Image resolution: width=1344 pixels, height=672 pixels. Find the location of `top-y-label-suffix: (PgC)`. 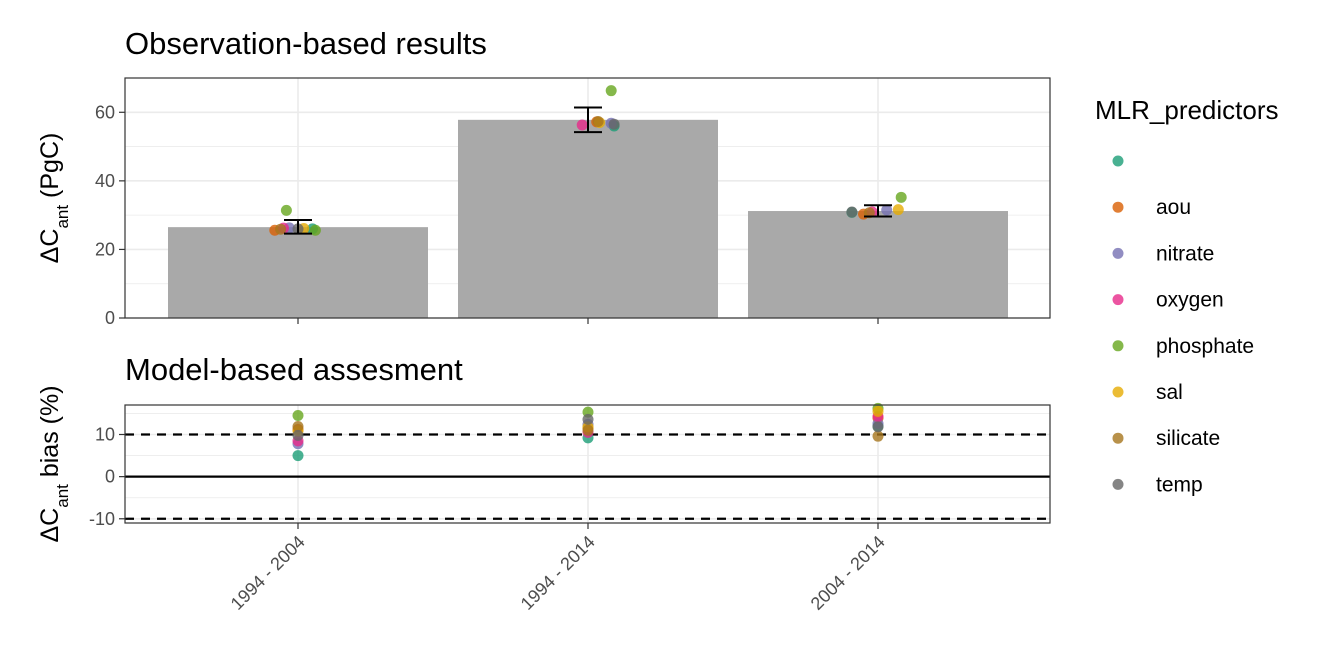

top-y-label-suffix: (PgC) is located at coordinates (50, 169).